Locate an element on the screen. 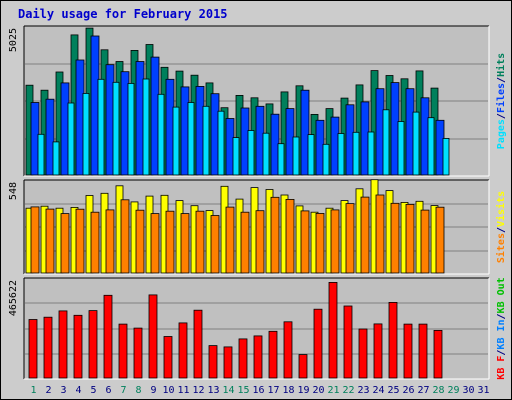 The width and height of the screenshot is (512, 400). chart-title: Daily usage for February 2015 is located at coordinates (123, 14).